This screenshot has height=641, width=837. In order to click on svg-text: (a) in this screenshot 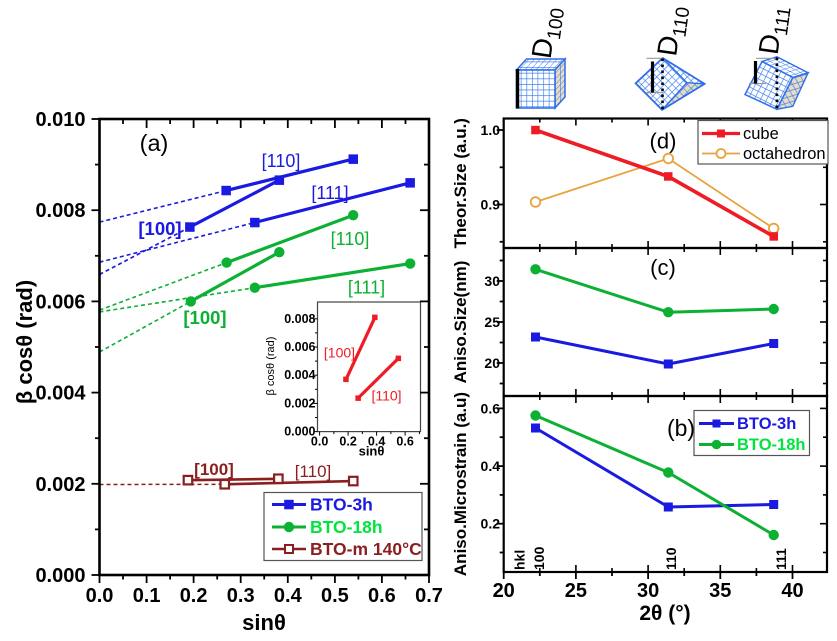, I will do `click(154, 143)`.